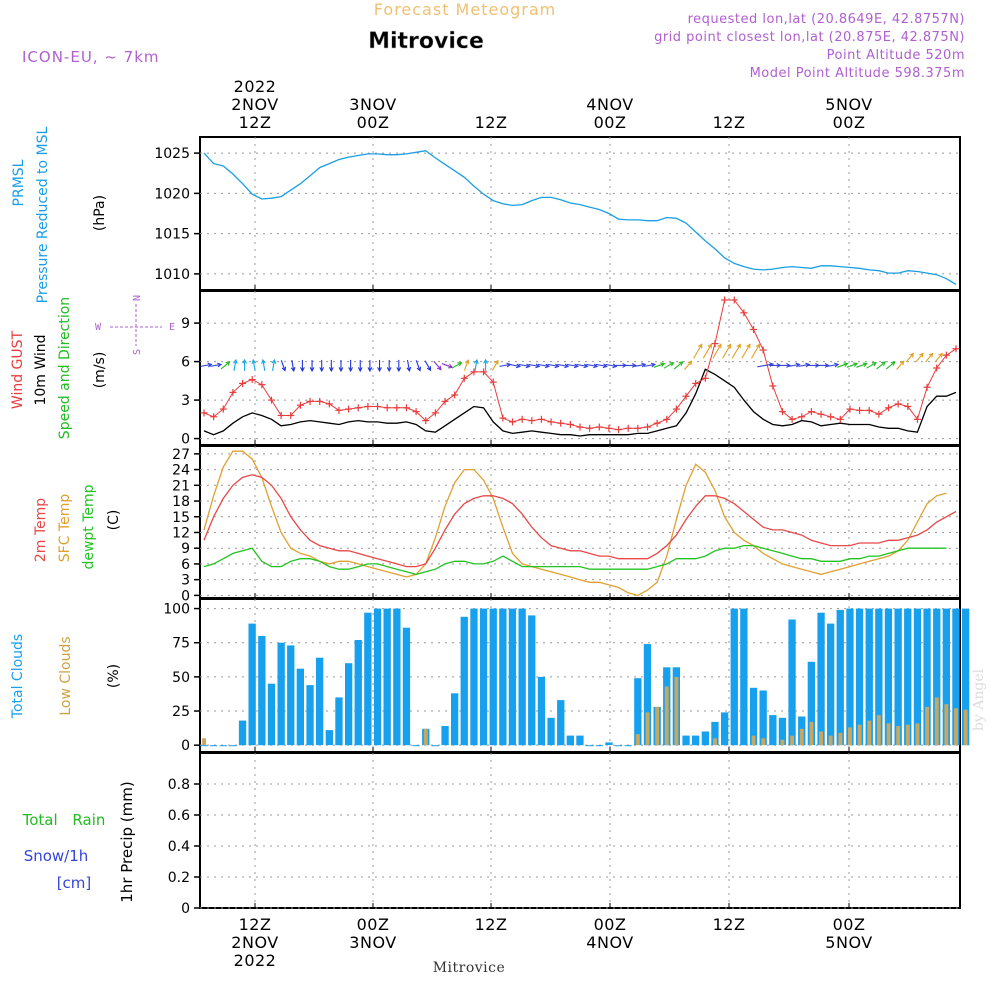 Image resolution: width=1000 pixels, height=1000 pixels. What do you see at coordinates (172, 327) in the screenshot?
I see `compass-e: E` at bounding box center [172, 327].